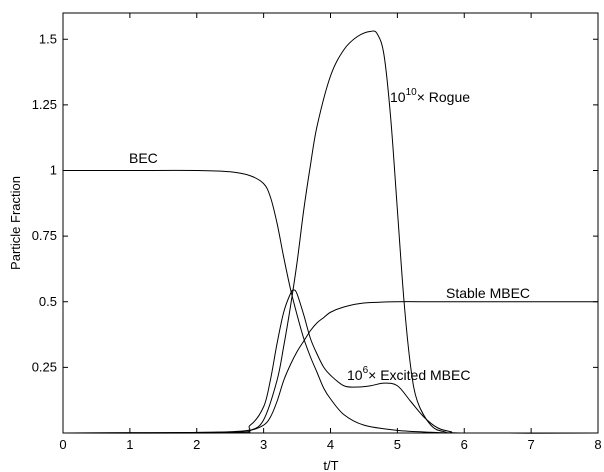 This screenshot has height=472, width=604. Describe the element at coordinates (15, 223) in the screenshot. I see `y-axis-label: Particle Fraction` at that location.